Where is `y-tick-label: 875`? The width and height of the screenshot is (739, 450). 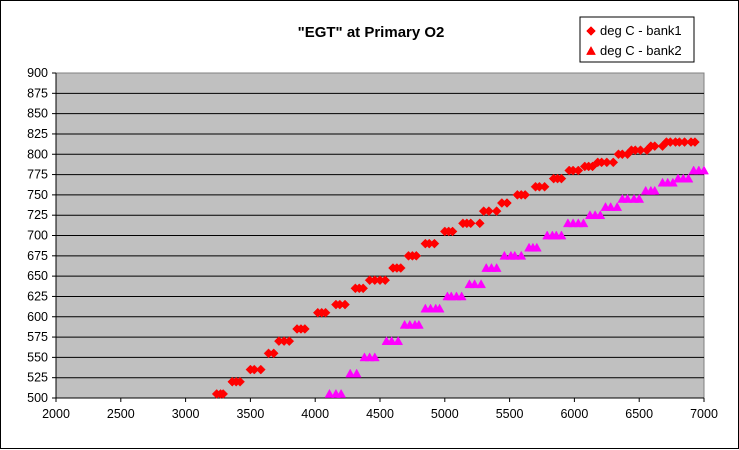 y-tick-label: 875 is located at coordinates (37, 93).